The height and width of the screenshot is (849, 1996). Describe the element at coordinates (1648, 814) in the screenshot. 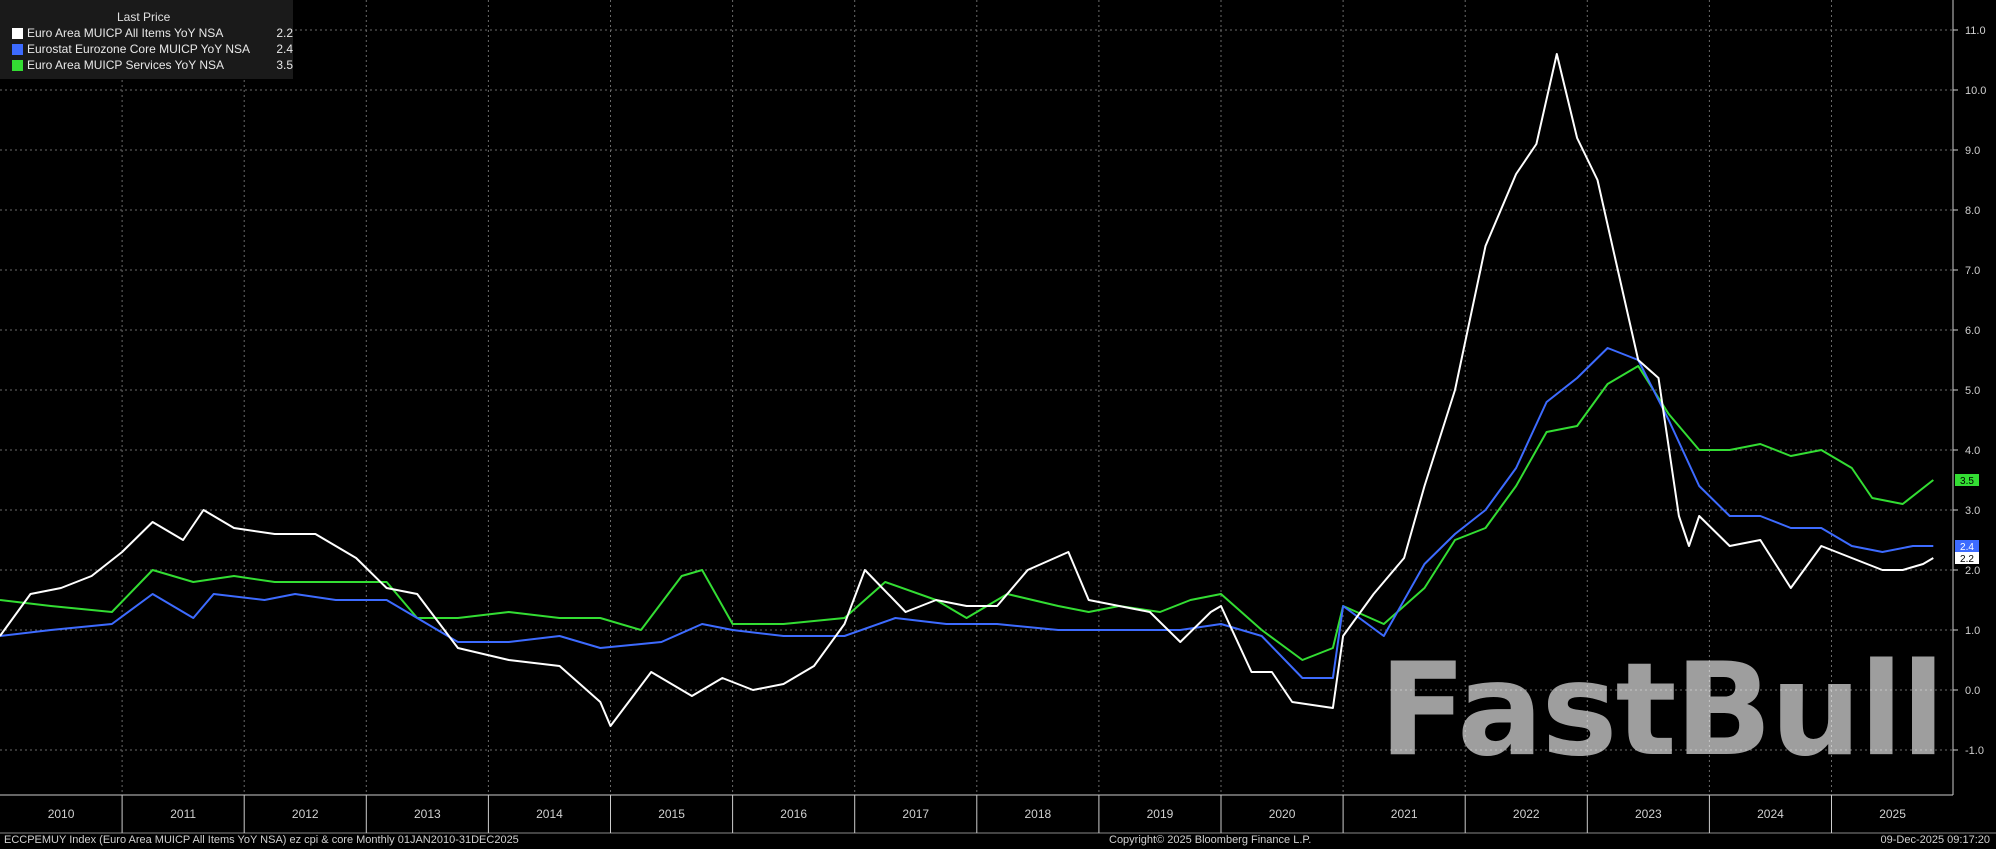

I see `x-tick-label: 2023` at that location.